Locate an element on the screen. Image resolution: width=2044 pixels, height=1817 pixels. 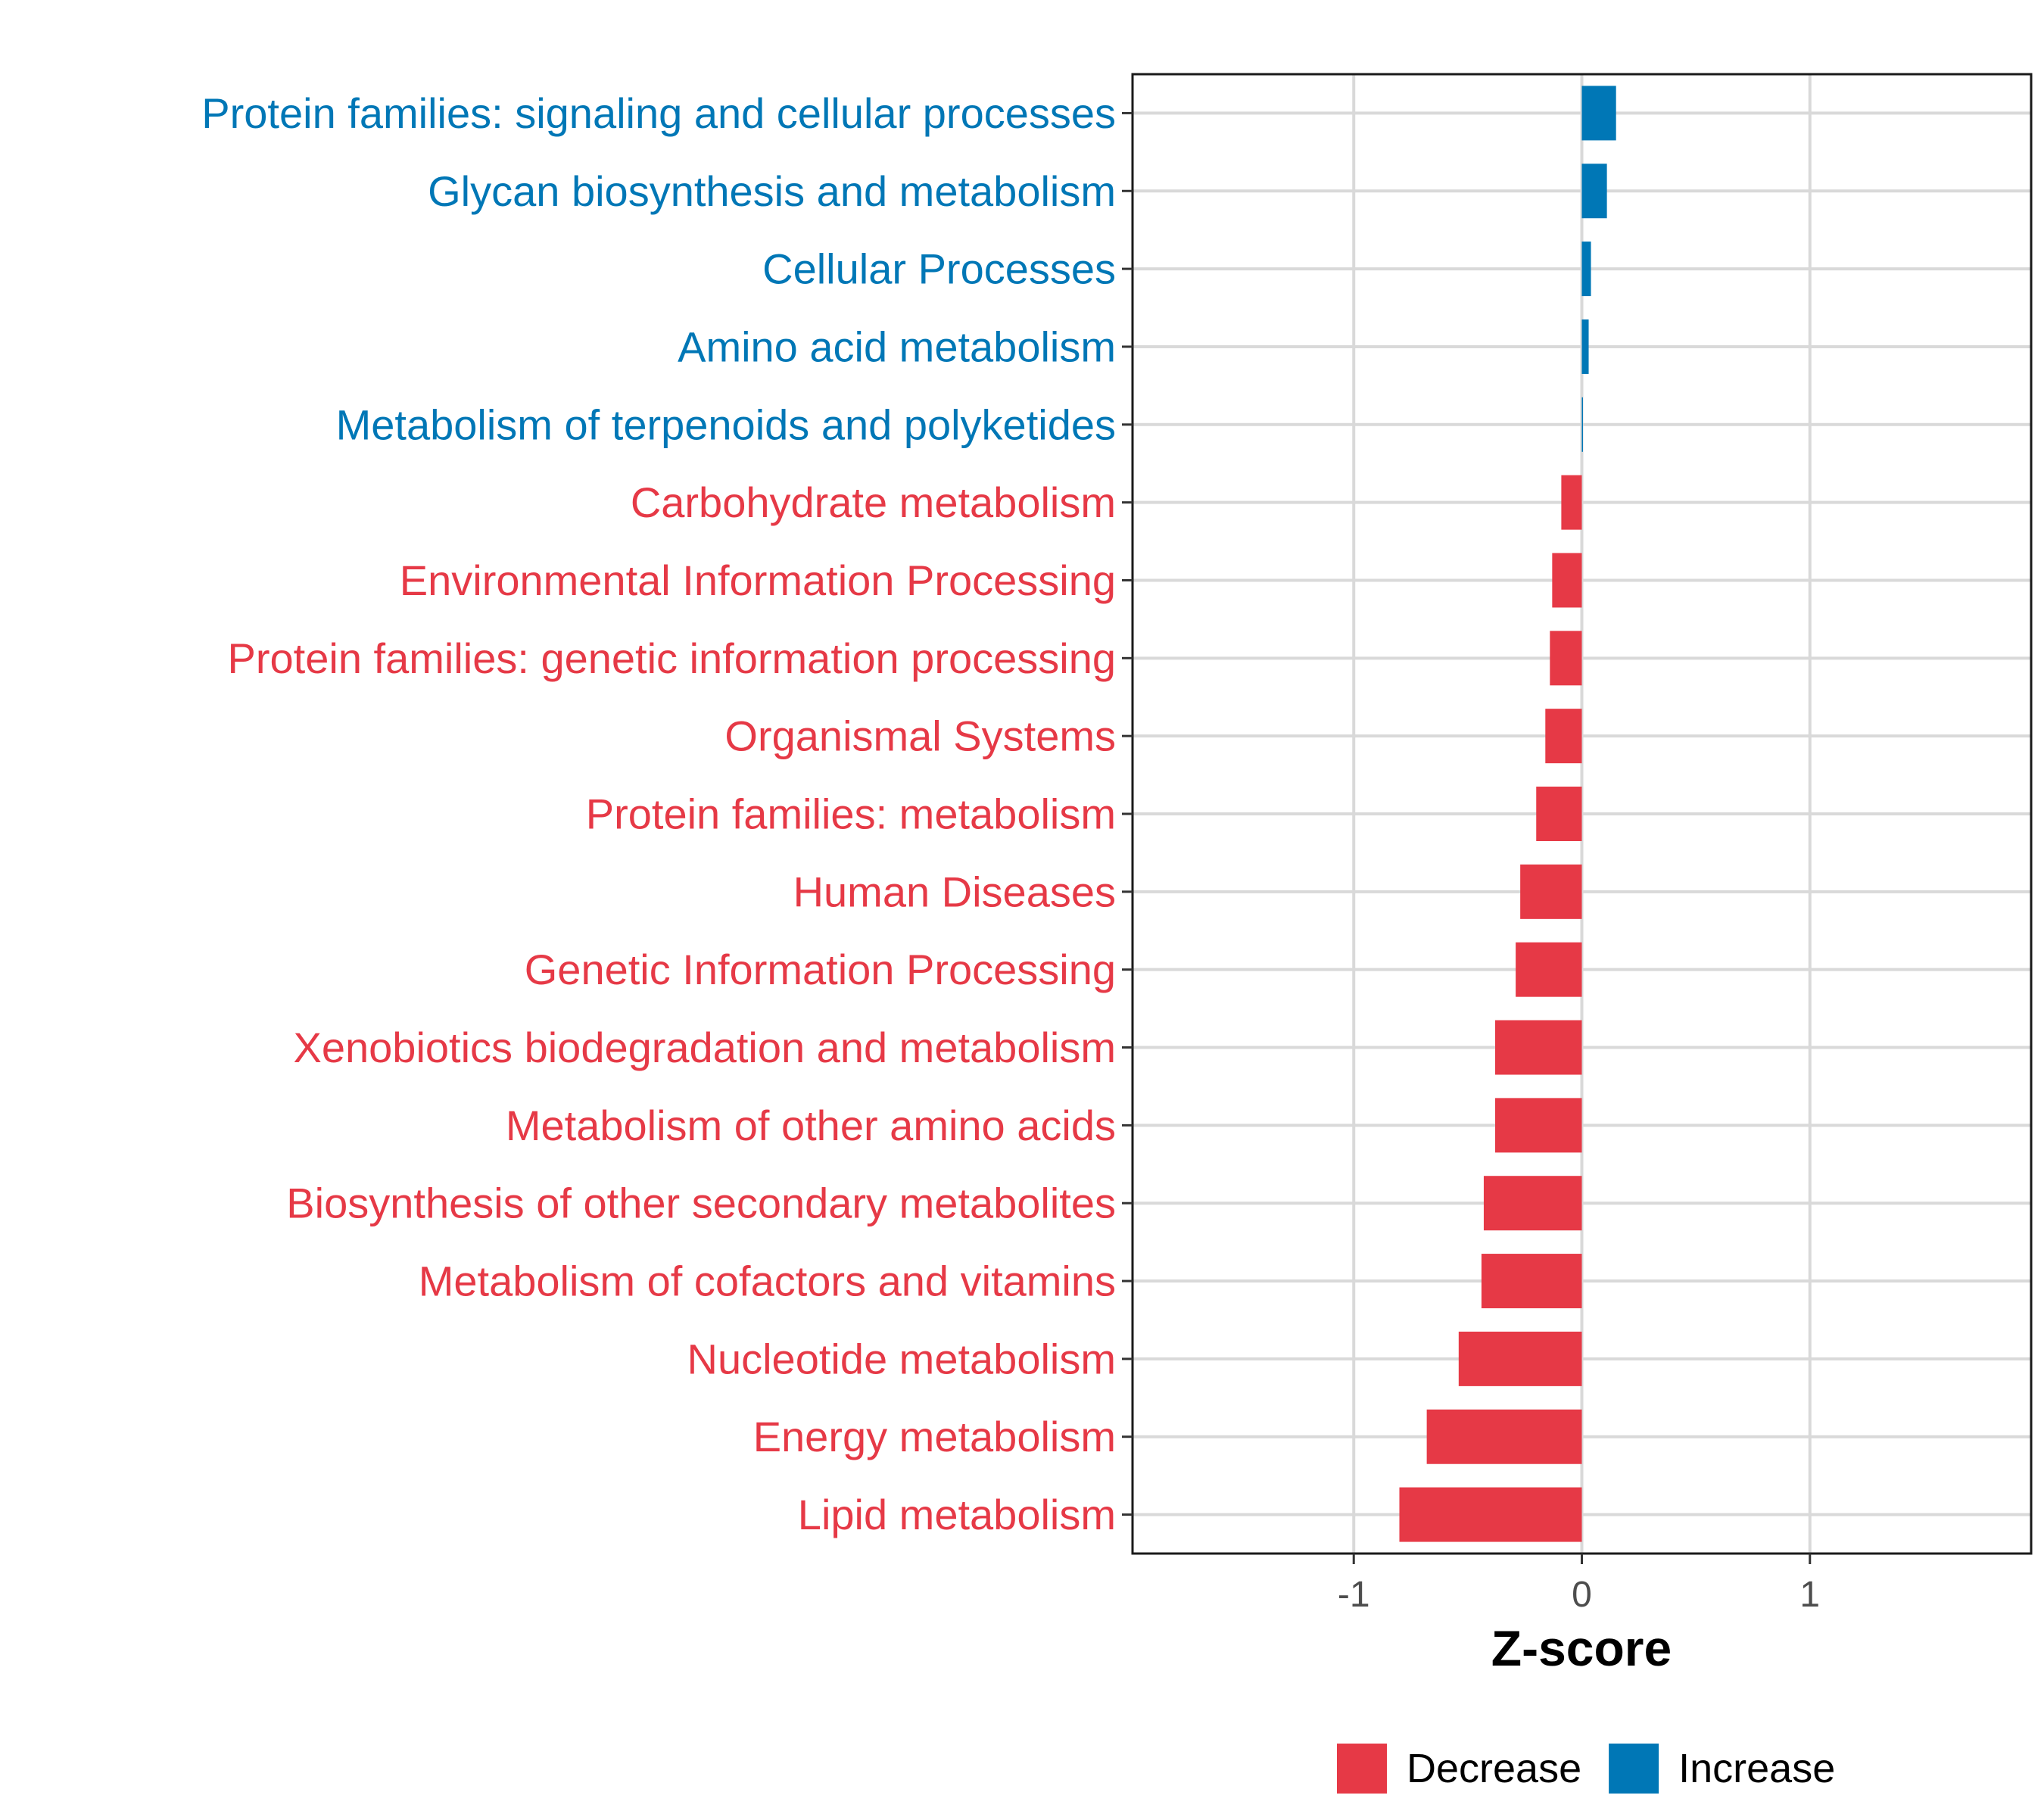
category-label: Organismal Systems is located at coordinates (920, 736).